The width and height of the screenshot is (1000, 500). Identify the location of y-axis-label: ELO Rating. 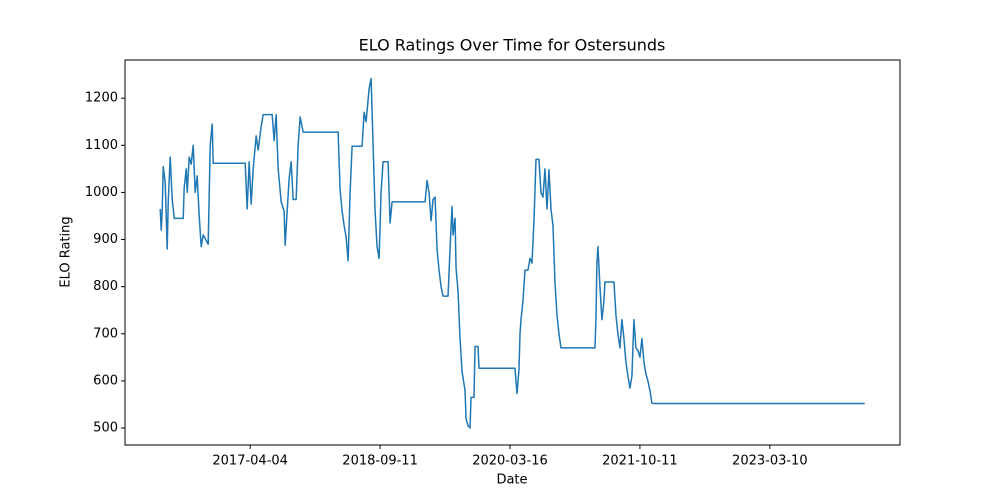
(66, 251).